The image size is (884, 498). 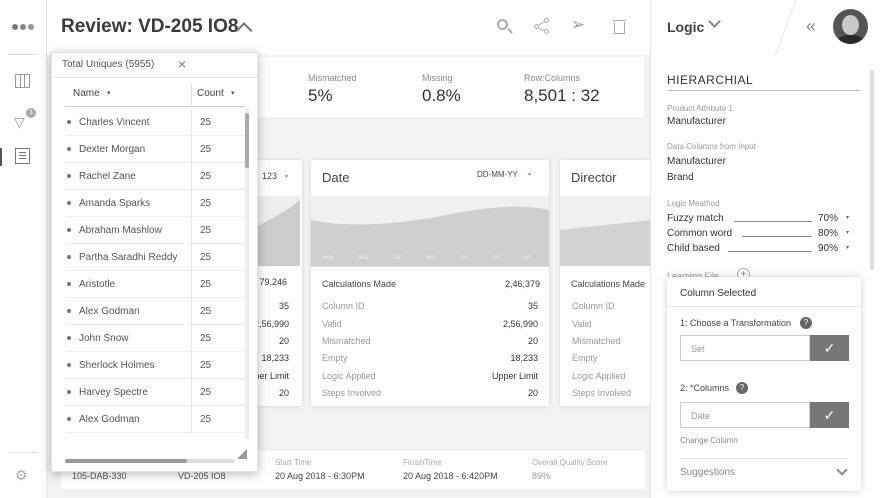 I want to click on svg-text: TUE, so click(x=396, y=257).